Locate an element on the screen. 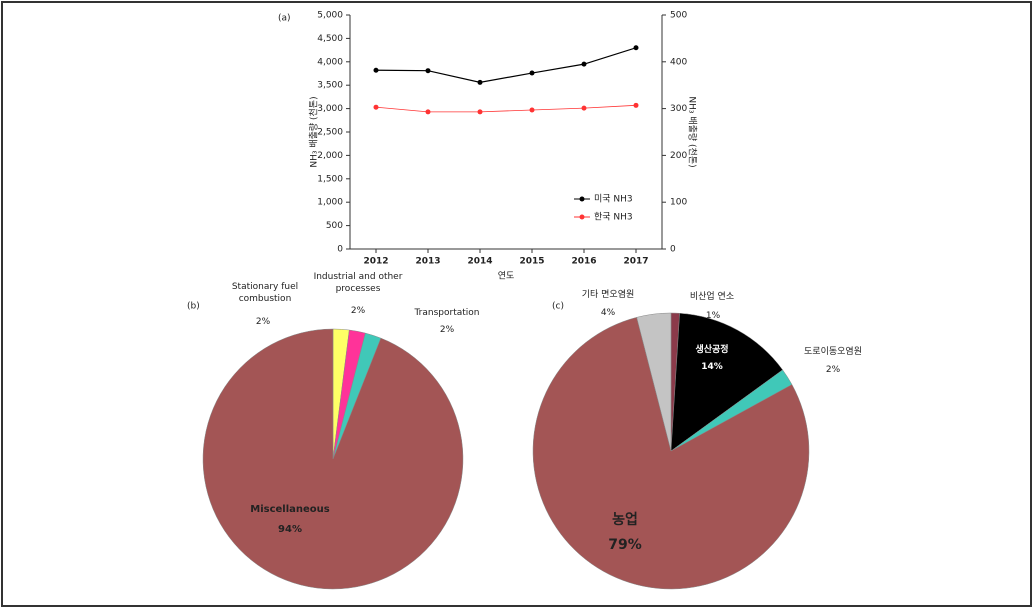 The width and height of the screenshot is (1035, 610). y-tick-label: 1,000 is located at coordinates (330, 203).